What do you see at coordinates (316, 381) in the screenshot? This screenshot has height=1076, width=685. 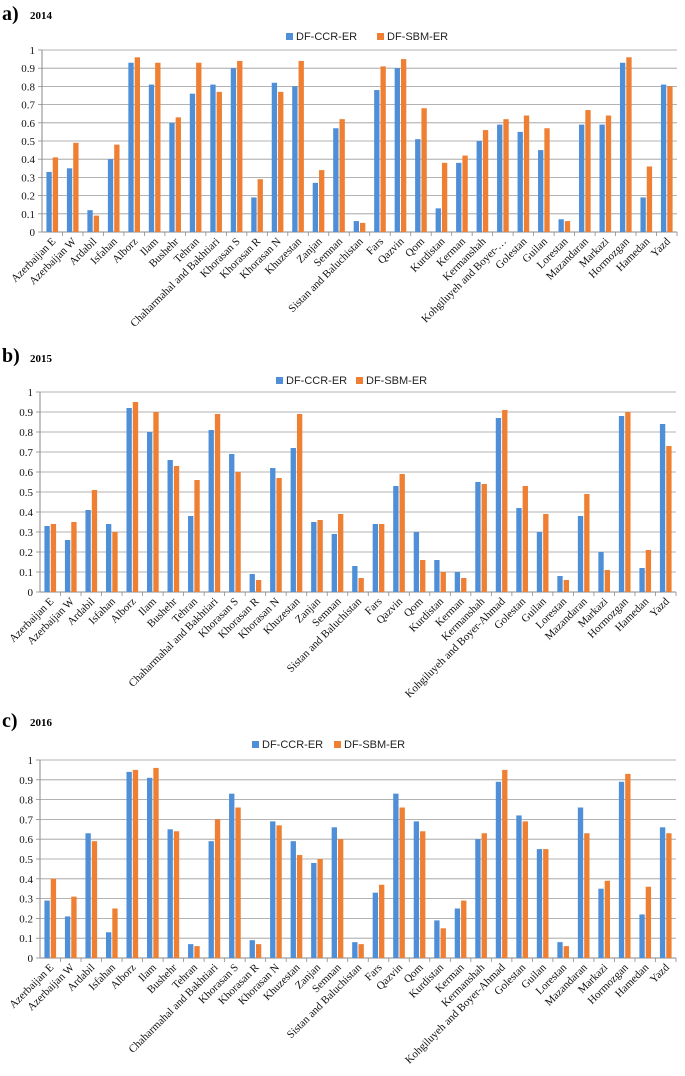 I see `legend-label-ccr: DF-CCR-ER` at bounding box center [316, 381].